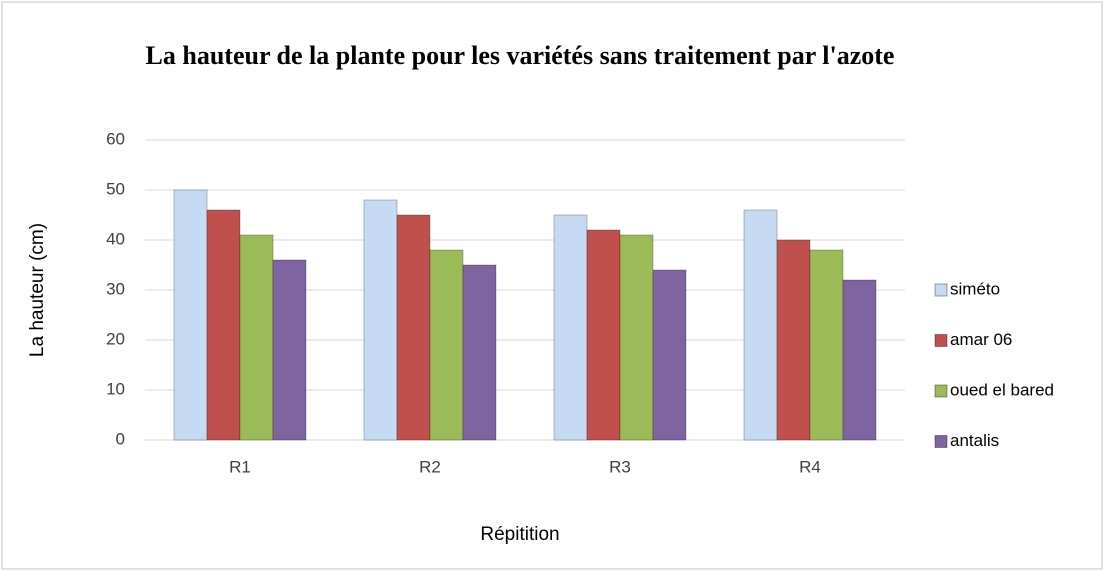 The image size is (1105, 572). Describe the element at coordinates (981, 339) in the screenshot. I see `legend-label: amar 06` at that location.